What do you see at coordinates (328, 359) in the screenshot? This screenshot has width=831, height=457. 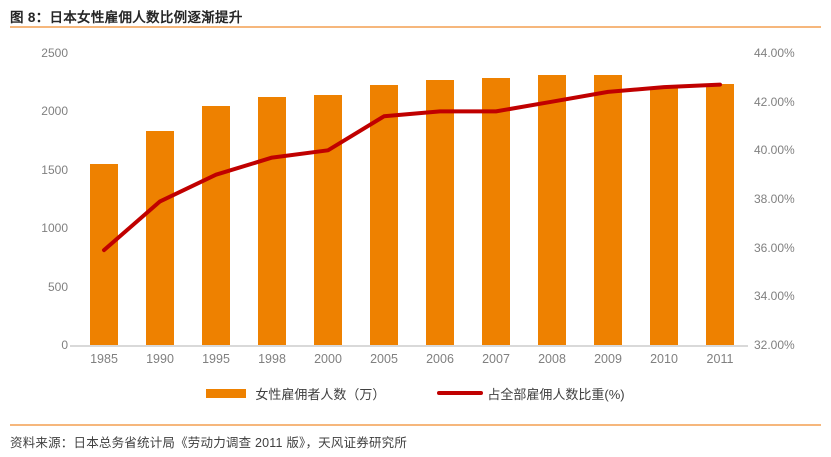 I see `x-axis-label-2000: 2000` at bounding box center [328, 359].